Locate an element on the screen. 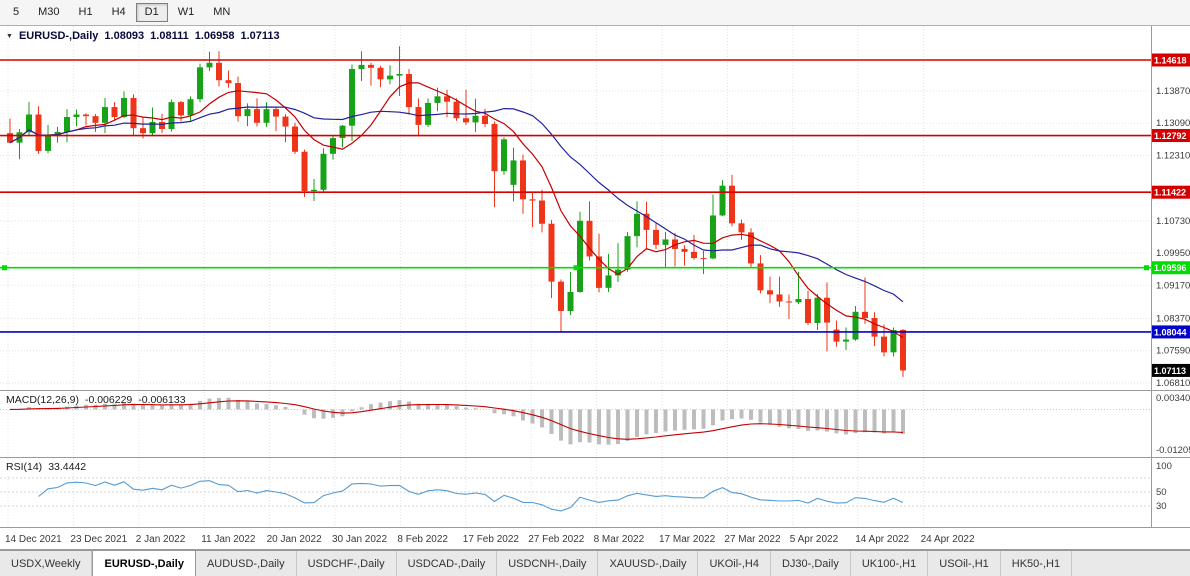  taglbl: 1.11422 is located at coordinates (1170, 193).